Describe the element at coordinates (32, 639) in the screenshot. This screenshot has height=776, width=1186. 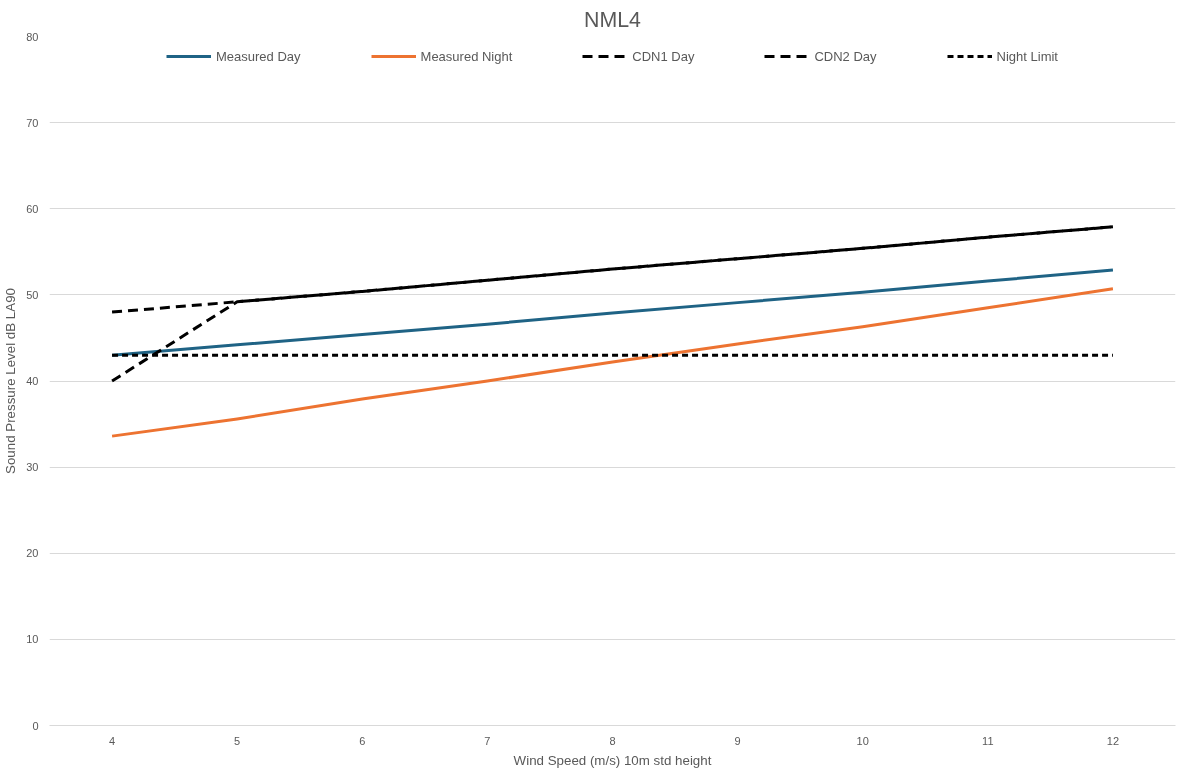
I see `y-tick-label: 10` at that location.